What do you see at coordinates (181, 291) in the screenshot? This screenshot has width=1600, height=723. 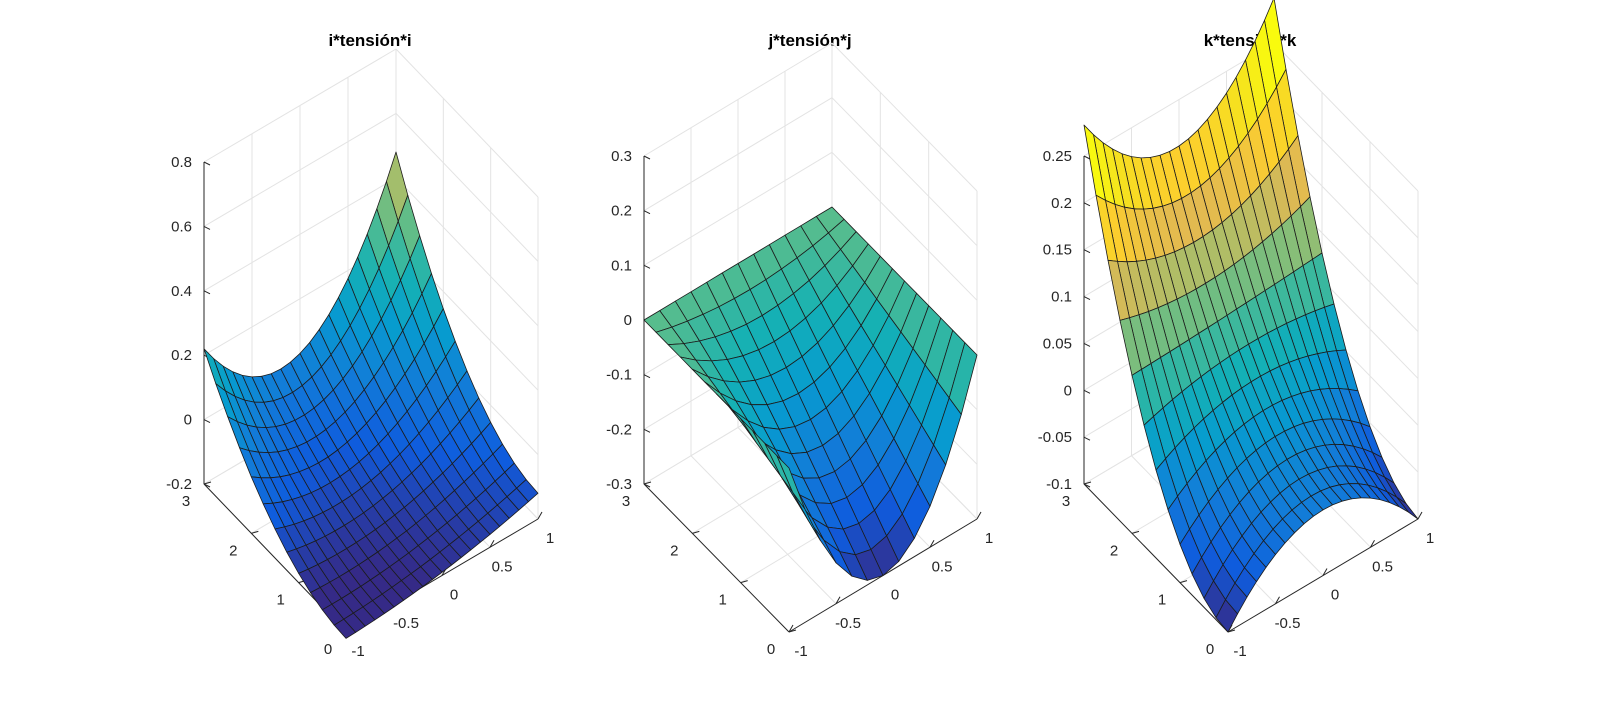 I see `z-tick-label: 0.4` at bounding box center [181, 291].